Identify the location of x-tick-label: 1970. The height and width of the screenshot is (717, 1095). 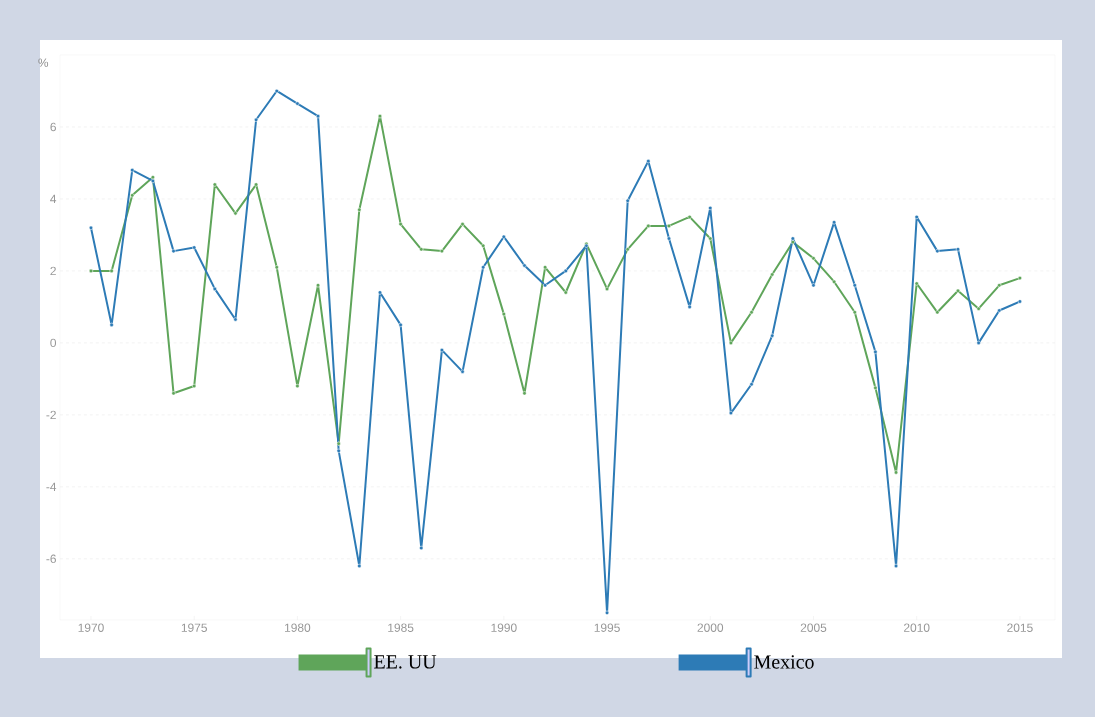
(91, 627).